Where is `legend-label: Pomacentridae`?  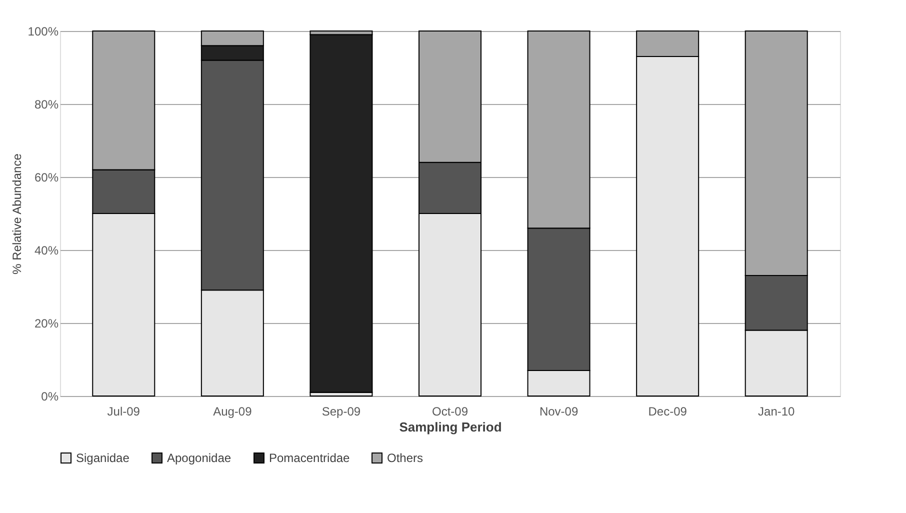 legend-label: Pomacentridae is located at coordinates (309, 458).